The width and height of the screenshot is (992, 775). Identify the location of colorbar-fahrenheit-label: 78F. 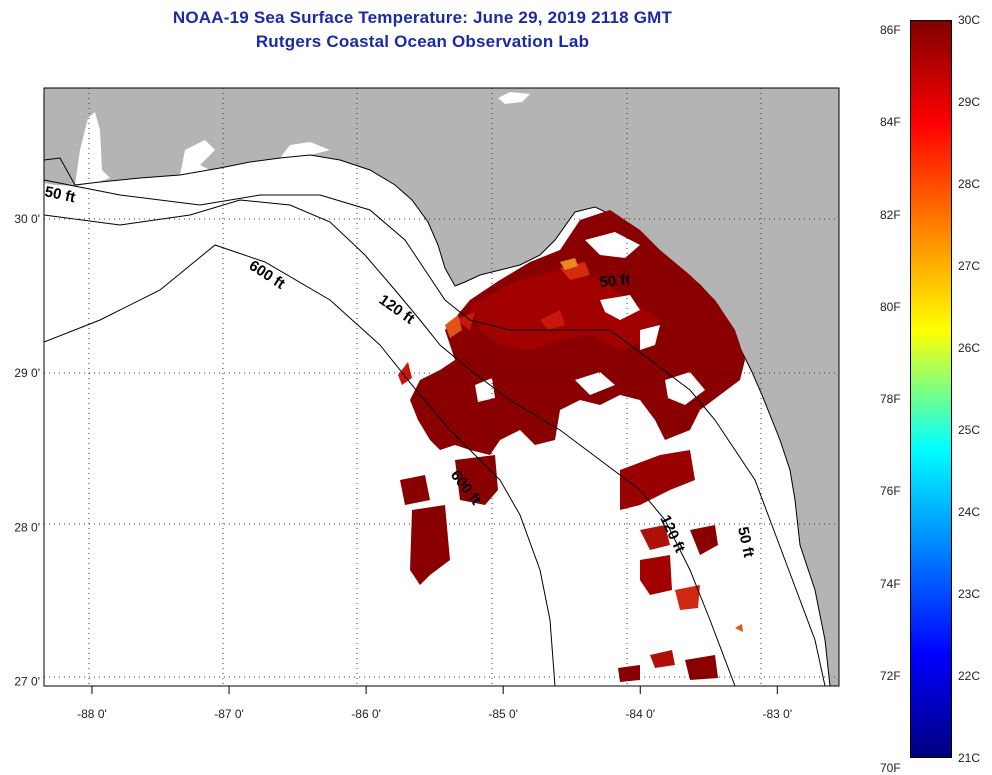
(890, 399).